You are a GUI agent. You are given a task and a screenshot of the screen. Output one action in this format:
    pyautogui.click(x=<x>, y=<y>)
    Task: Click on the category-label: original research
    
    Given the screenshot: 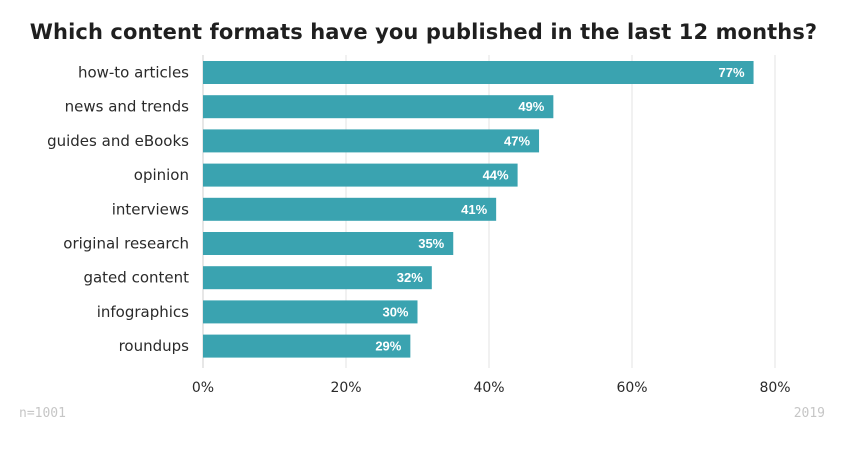 What is the action you would take?
    pyautogui.click(x=126, y=244)
    